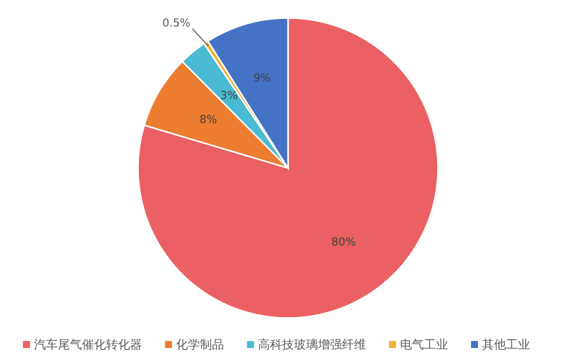 The image size is (576, 364). What do you see at coordinates (176, 23) in the screenshot?
I see `data-label: 0.5%` at bounding box center [176, 23].